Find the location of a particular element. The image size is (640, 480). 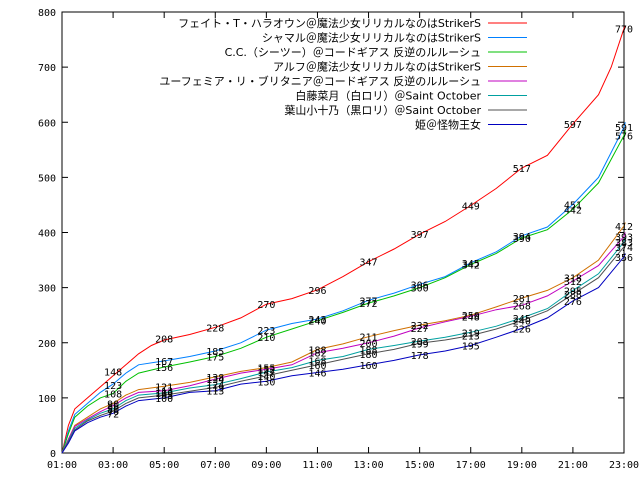

data-label: 160 is located at coordinates (317, 366).